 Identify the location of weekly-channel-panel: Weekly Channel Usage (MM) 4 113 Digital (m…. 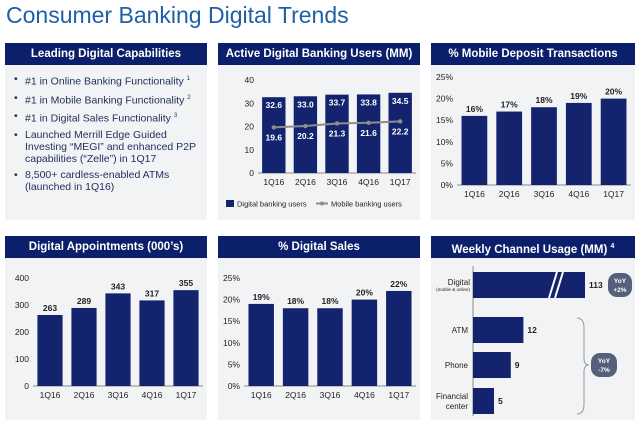
(533, 328).